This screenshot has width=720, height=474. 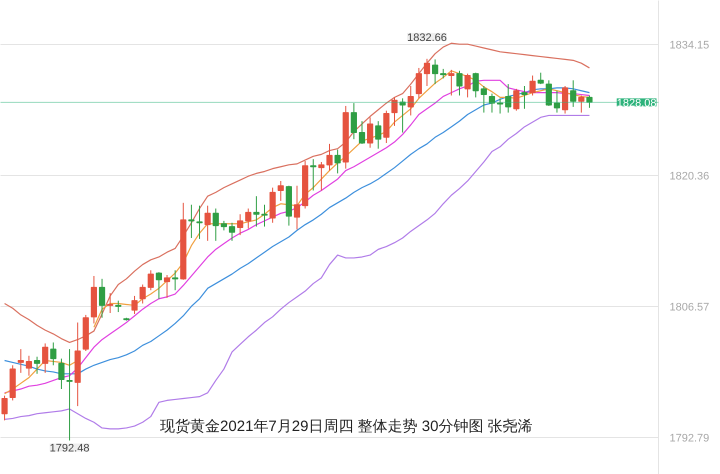 I want to click on y-tick-label: 1820.36, so click(x=690, y=176).